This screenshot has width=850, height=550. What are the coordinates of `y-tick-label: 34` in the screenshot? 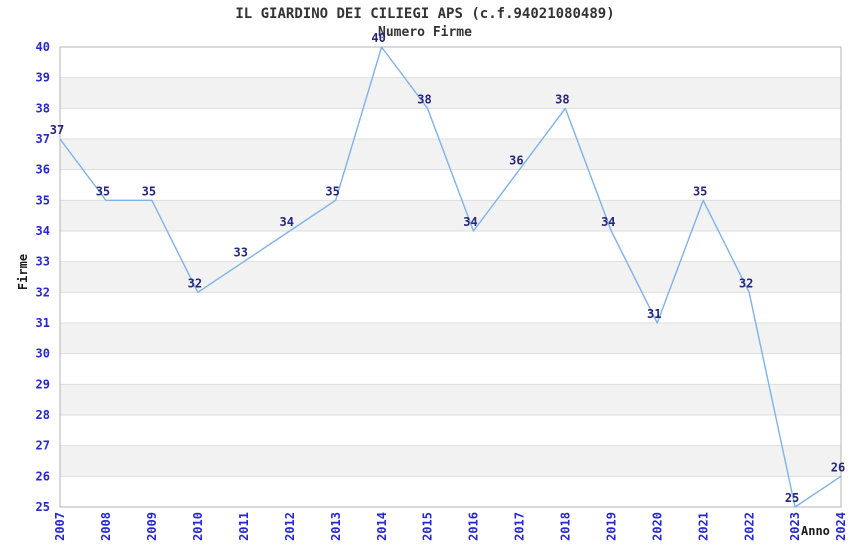 It's located at (43, 231).